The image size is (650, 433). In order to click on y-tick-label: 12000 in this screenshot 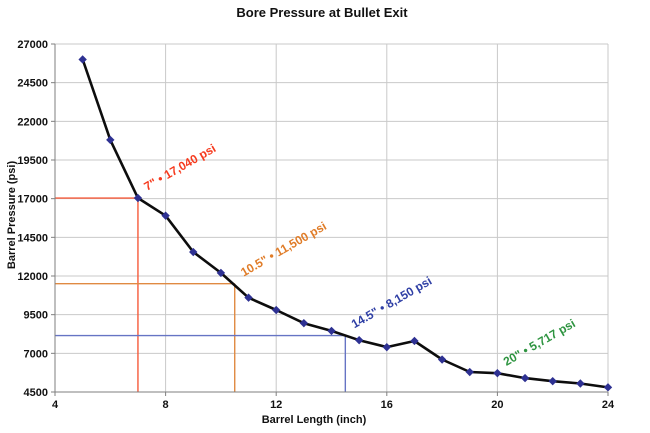, I will do `click(32, 277)`.